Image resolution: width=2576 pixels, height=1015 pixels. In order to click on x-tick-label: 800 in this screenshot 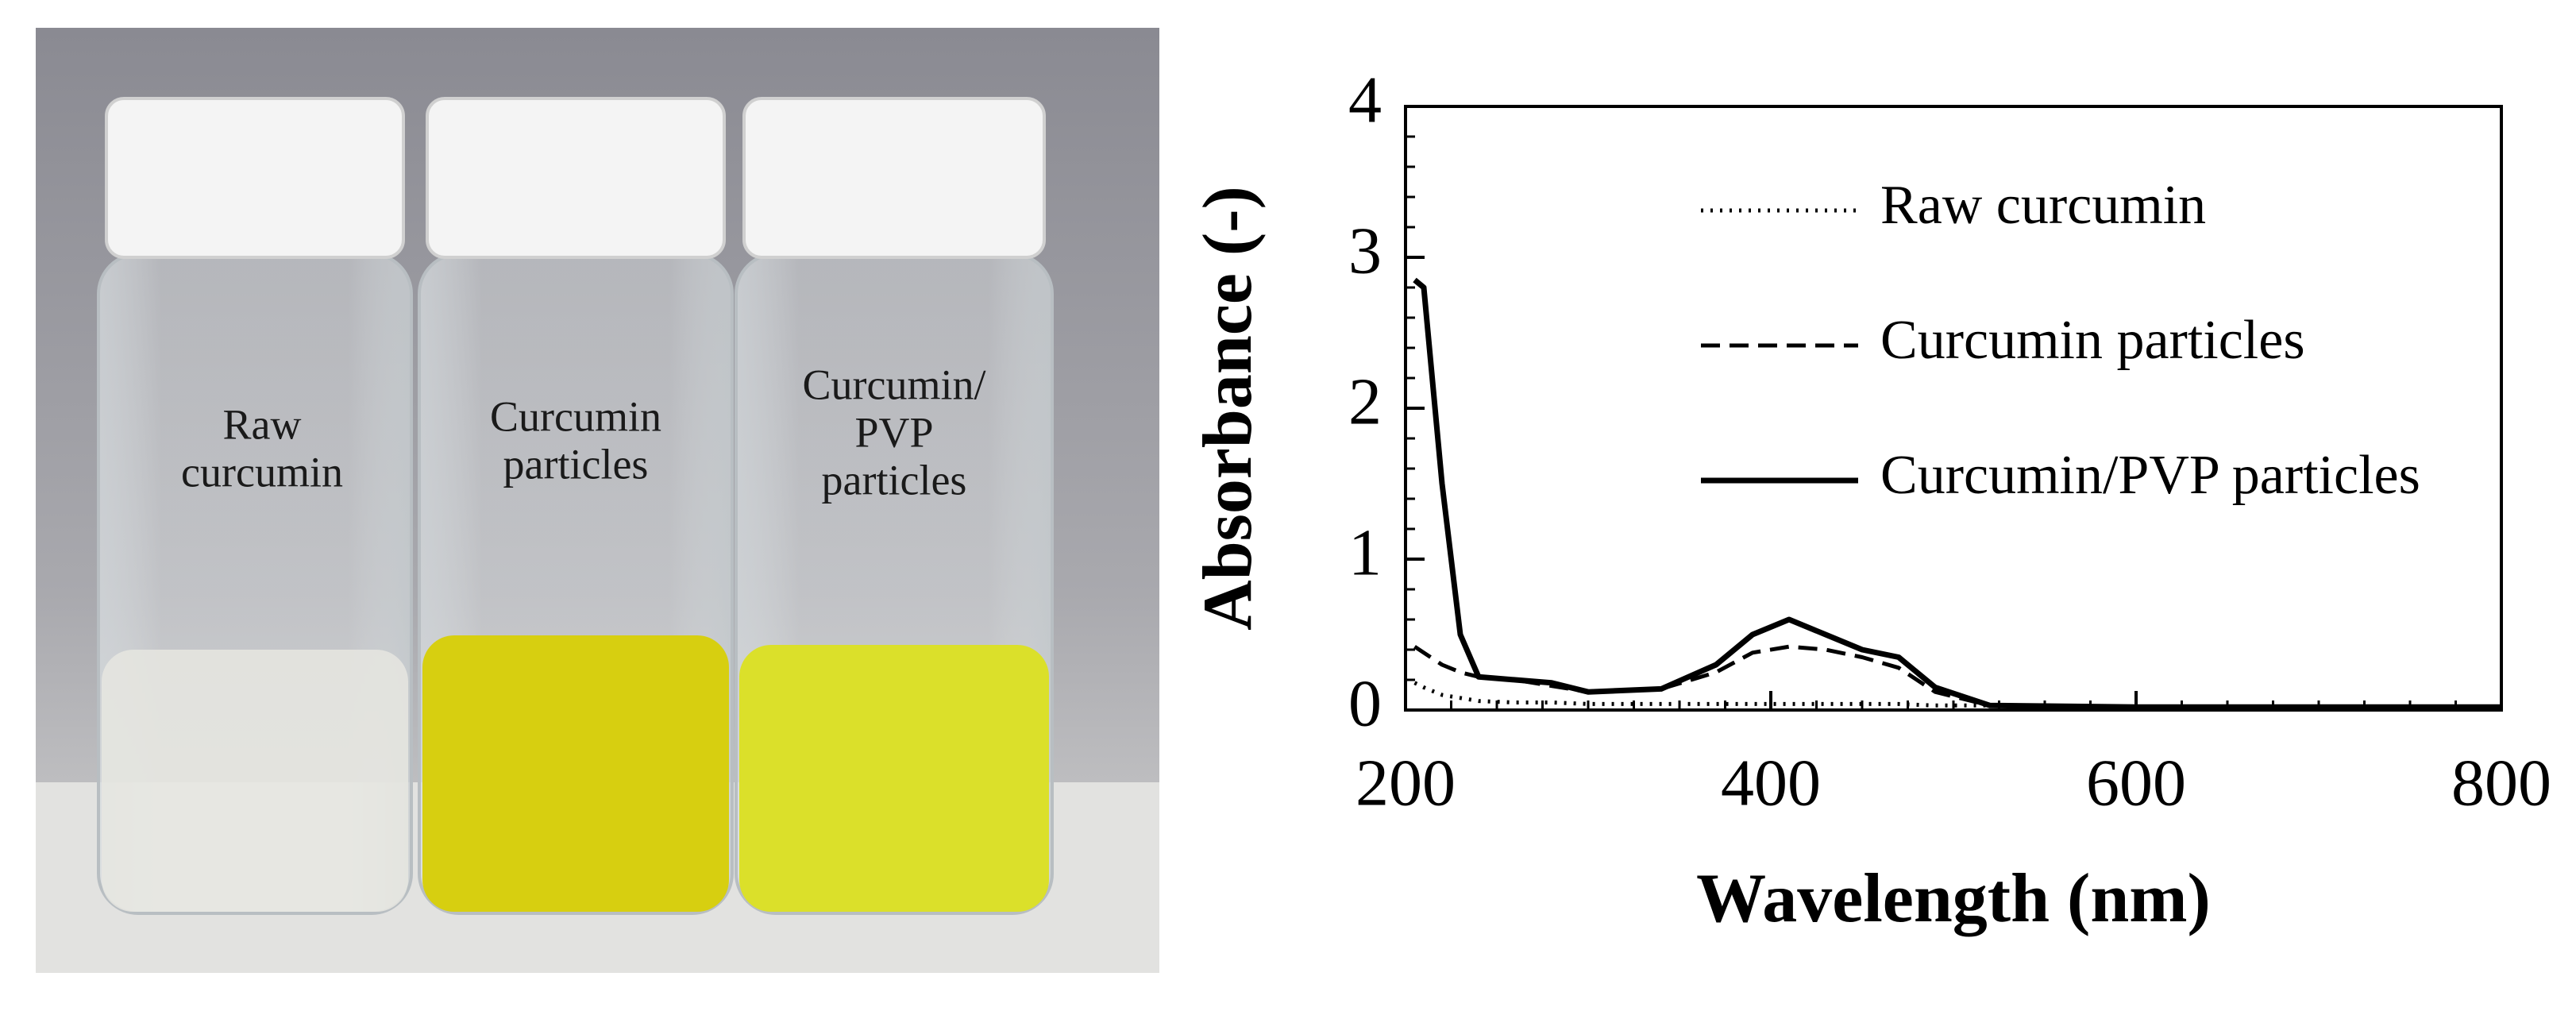, I will do `click(2501, 783)`.